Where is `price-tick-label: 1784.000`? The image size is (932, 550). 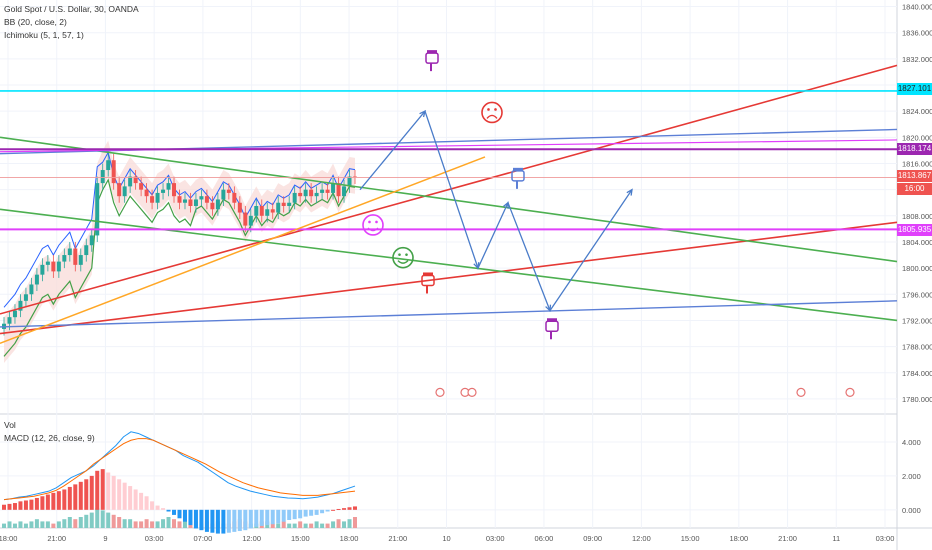 price-tick-label: 1784.000 is located at coordinates (917, 373).